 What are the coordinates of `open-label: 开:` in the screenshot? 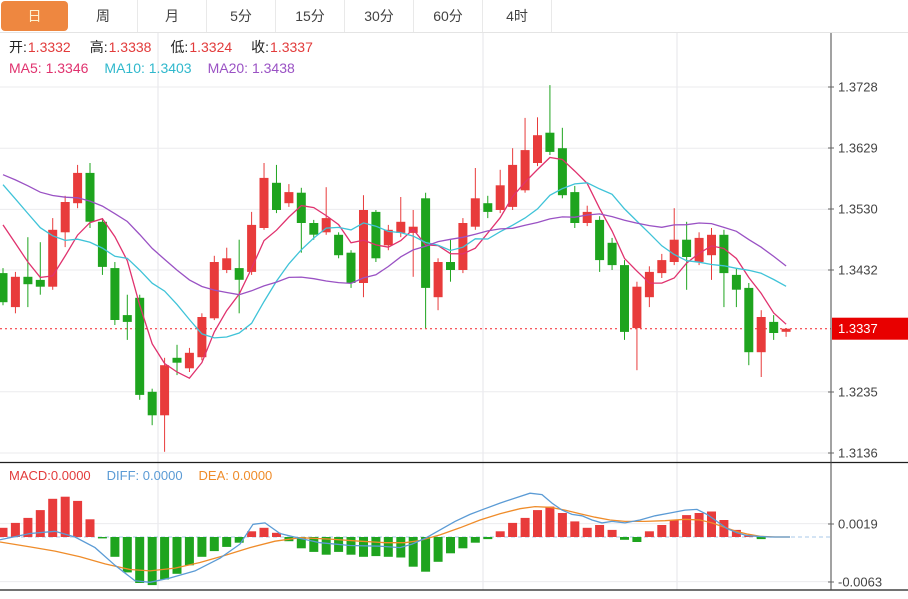 It's located at (18, 47).